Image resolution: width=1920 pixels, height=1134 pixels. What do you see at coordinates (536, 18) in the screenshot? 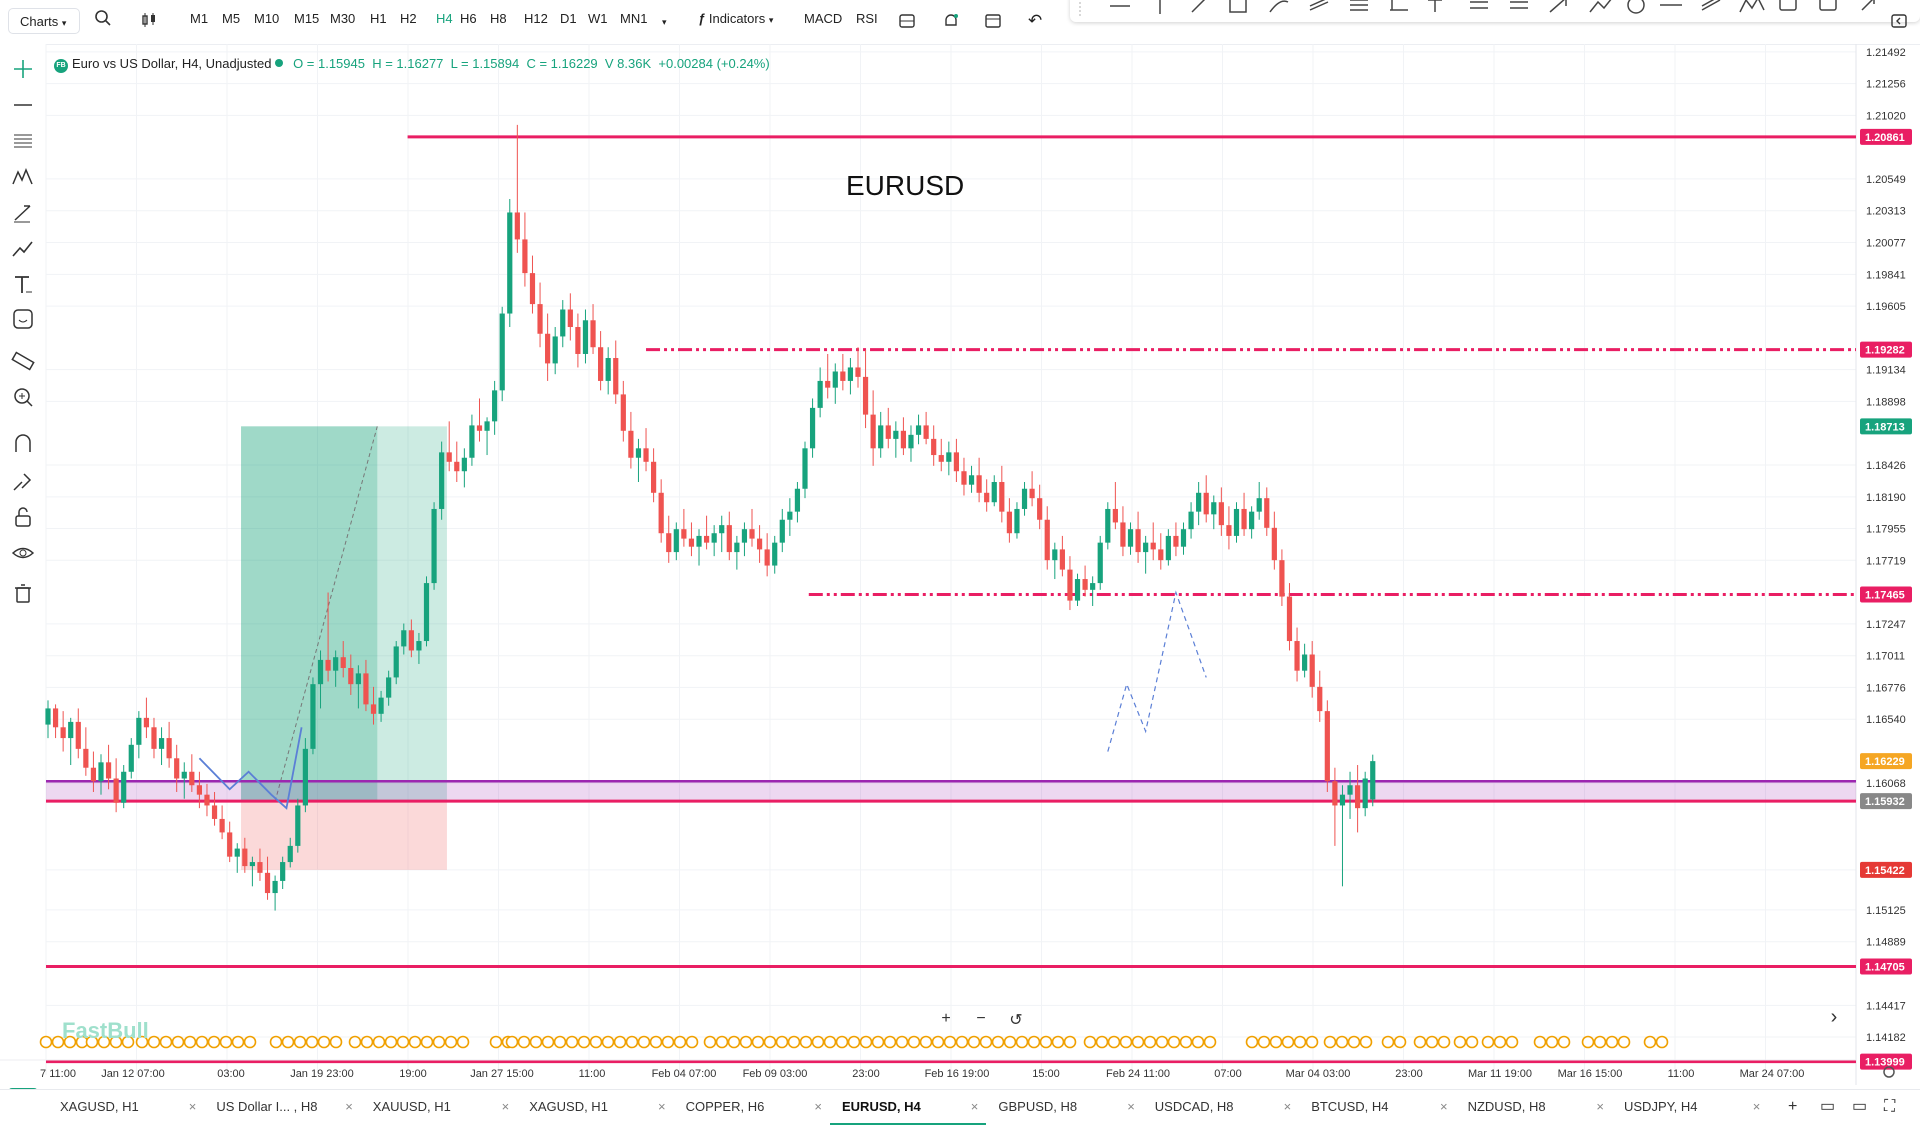
I see `timeframe-h12: H12` at bounding box center [536, 18].